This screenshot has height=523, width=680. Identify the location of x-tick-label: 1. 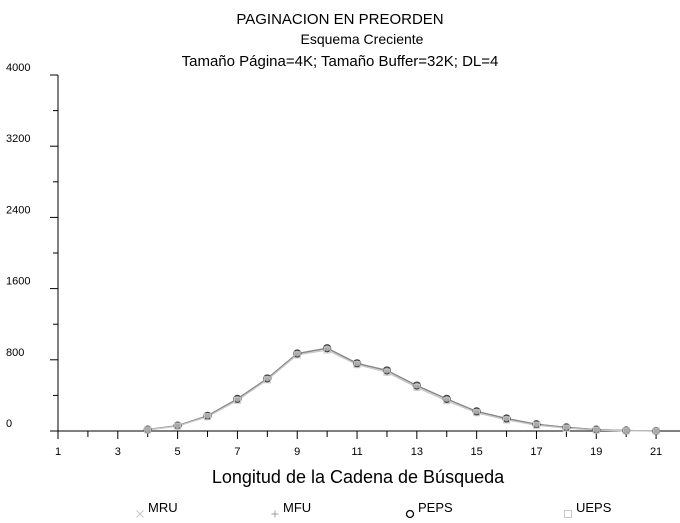
(58, 452).